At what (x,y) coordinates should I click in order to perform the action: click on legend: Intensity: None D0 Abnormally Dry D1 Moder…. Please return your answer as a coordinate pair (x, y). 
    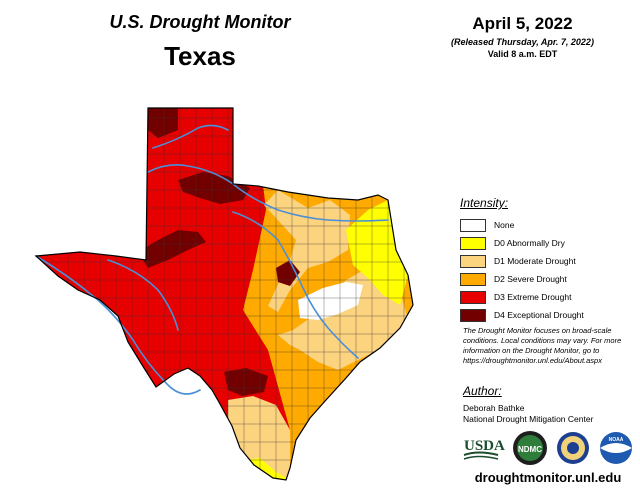
    Looking at the image, I should click on (549, 260).